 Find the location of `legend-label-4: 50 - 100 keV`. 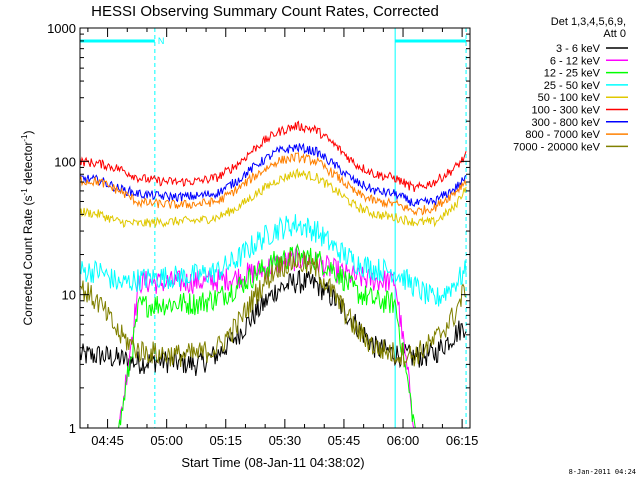

legend-label-4: 50 - 100 keV is located at coordinates (569, 98).